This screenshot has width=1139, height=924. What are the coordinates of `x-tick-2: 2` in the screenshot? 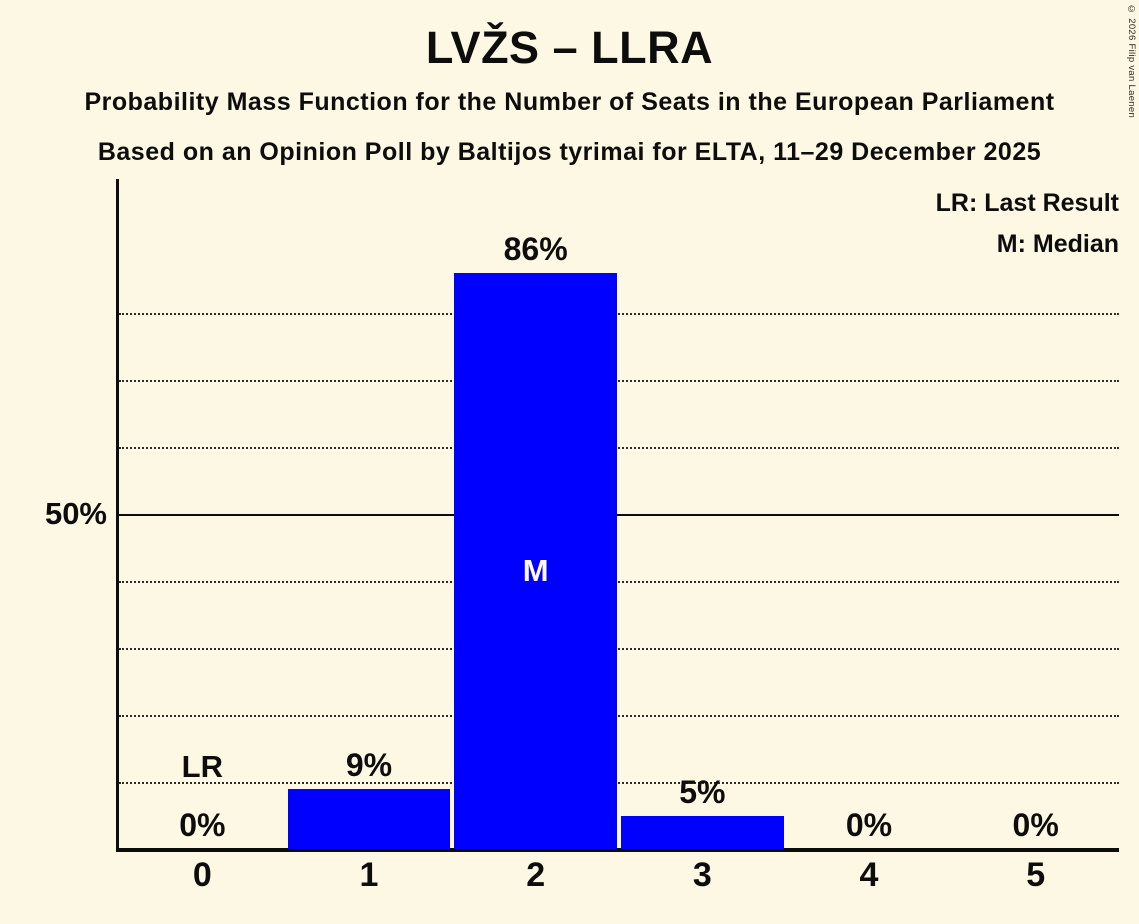 It's located at (536, 875).